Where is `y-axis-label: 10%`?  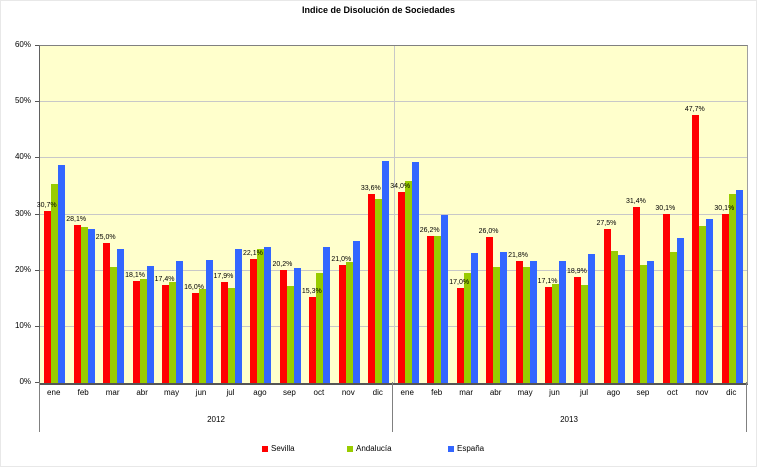
y-axis-label: 10% is located at coordinates (22, 325).